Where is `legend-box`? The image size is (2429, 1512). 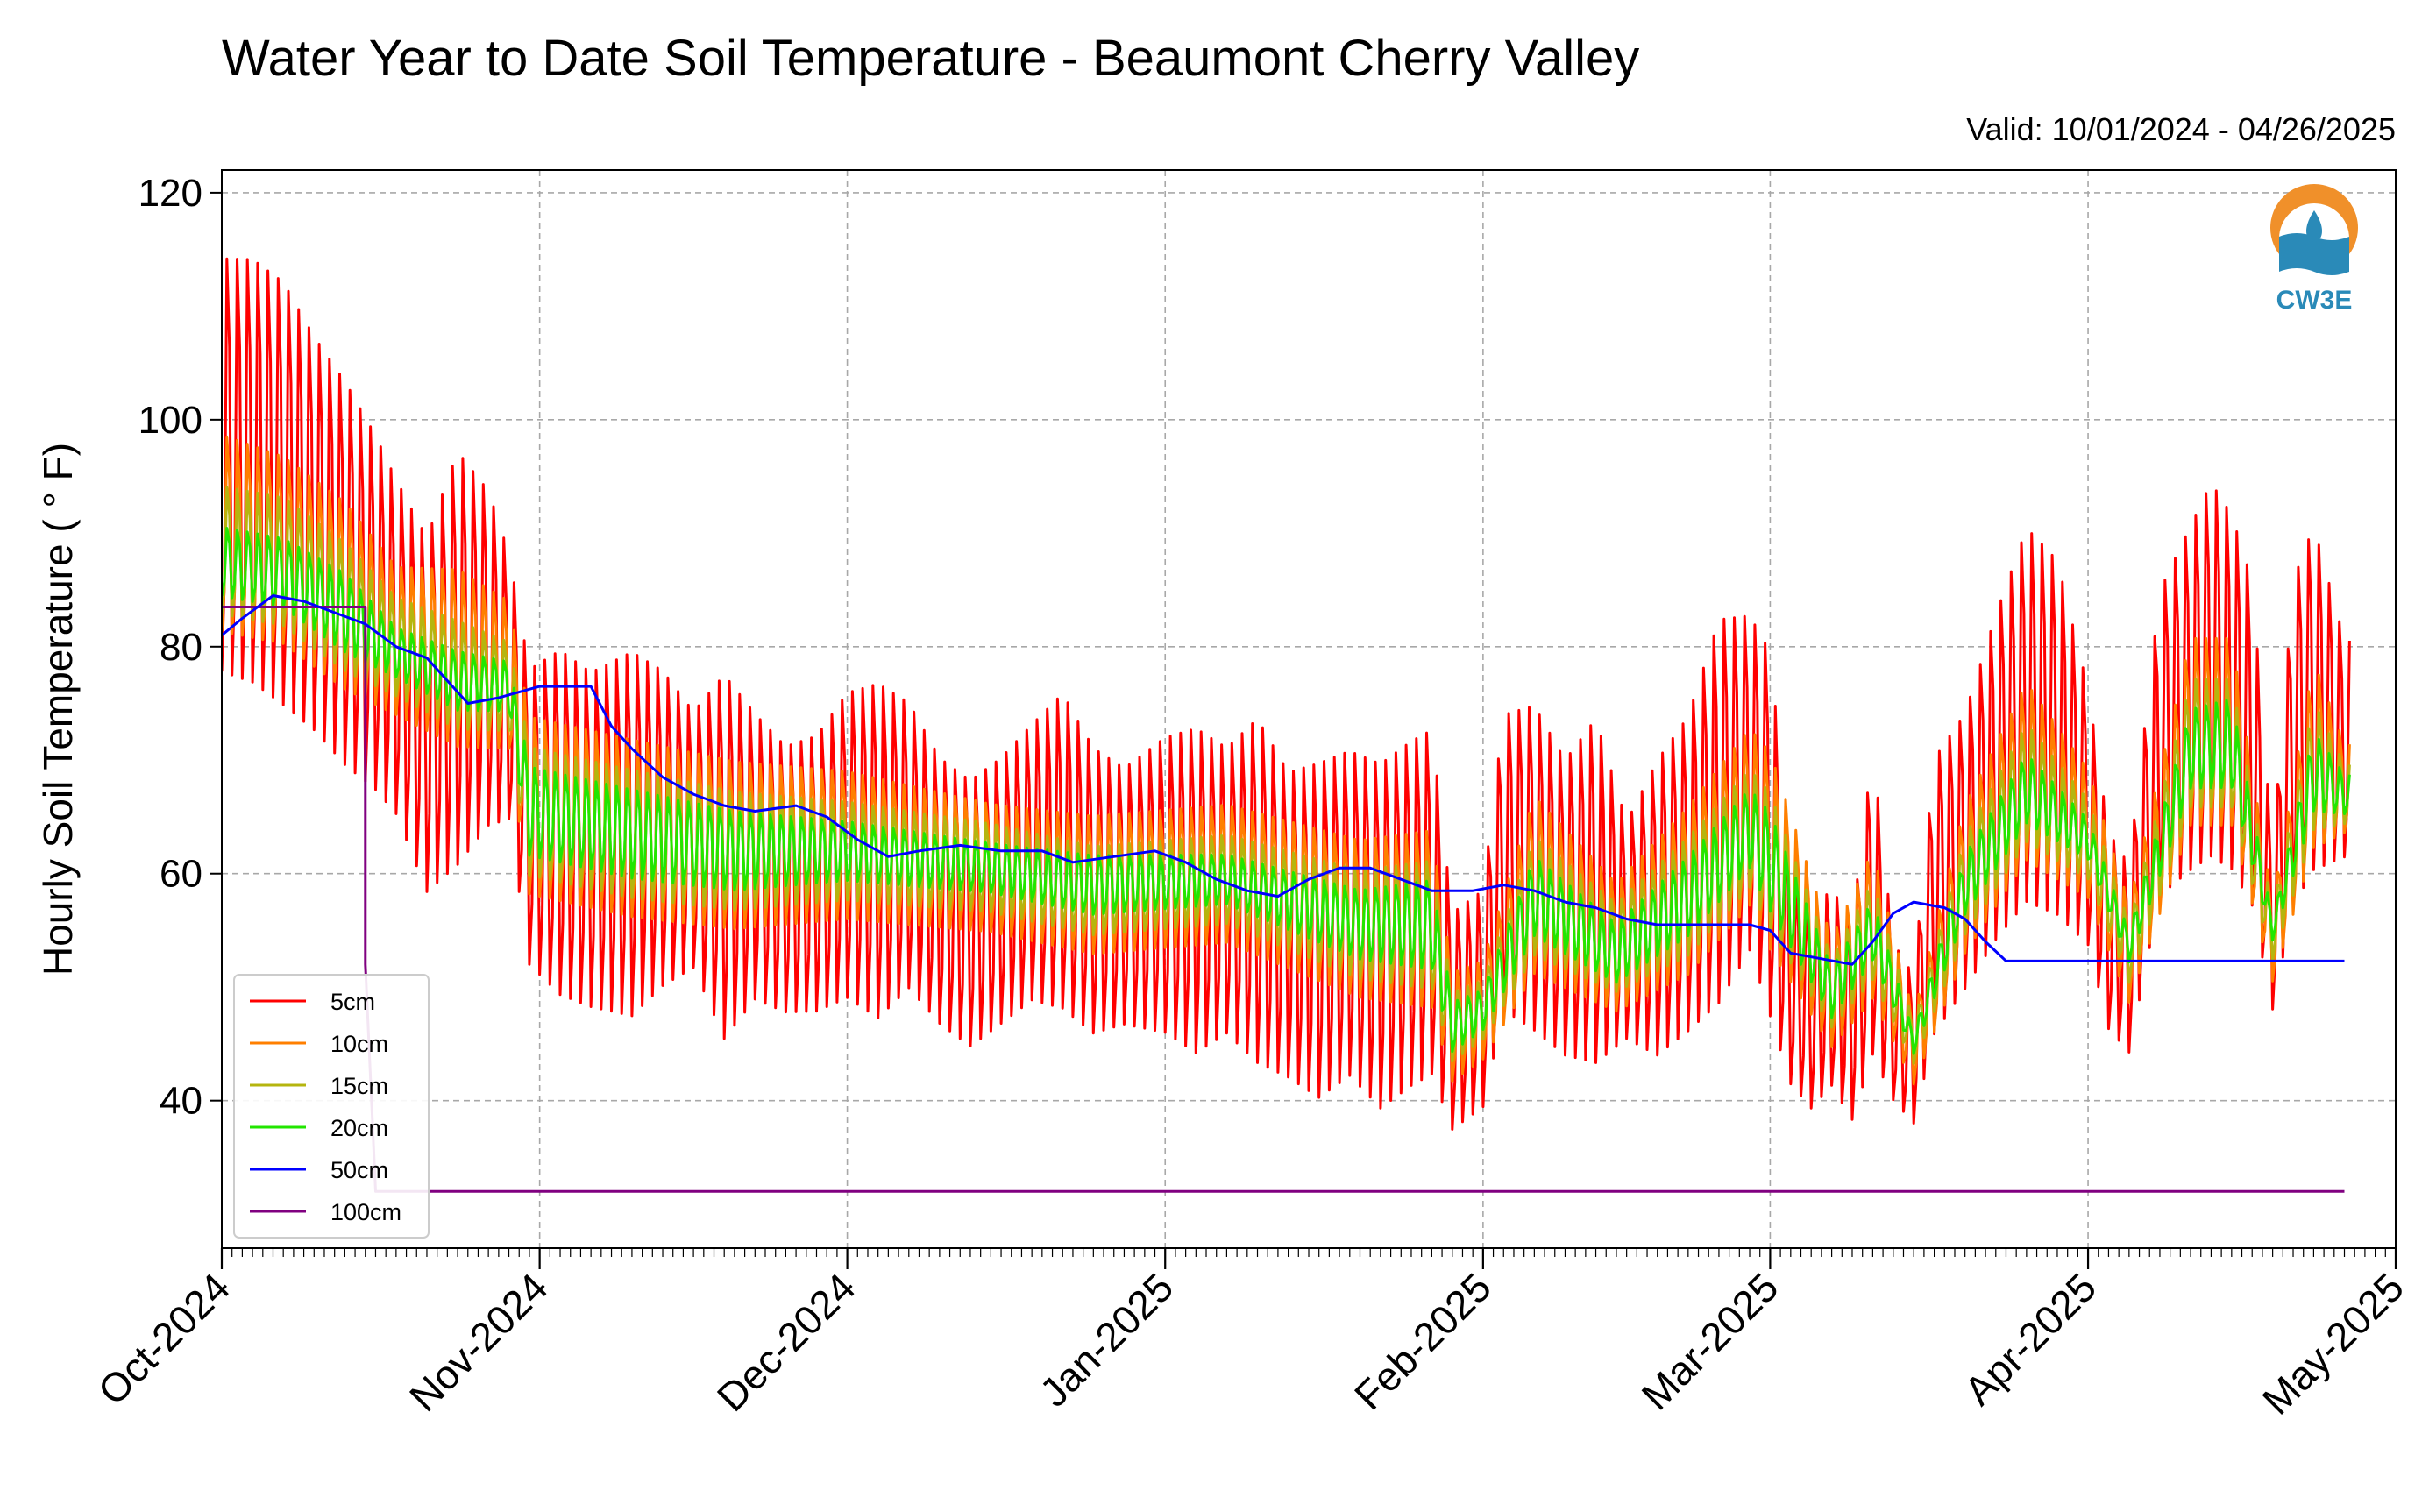 legend-box is located at coordinates (332, 1106).